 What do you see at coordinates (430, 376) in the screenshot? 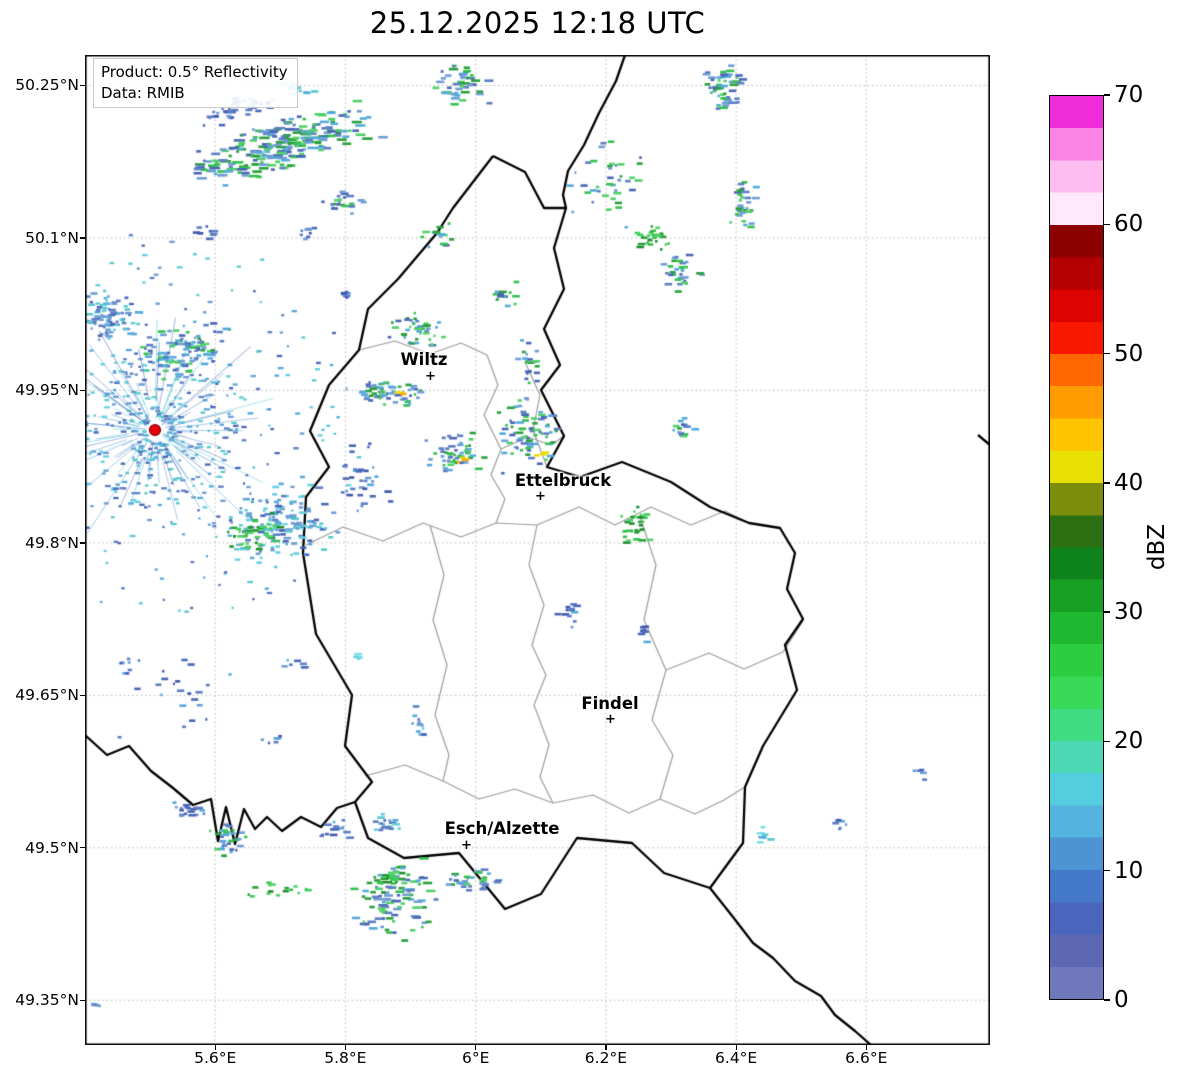
I see `city-marker-0: +` at bounding box center [430, 376].